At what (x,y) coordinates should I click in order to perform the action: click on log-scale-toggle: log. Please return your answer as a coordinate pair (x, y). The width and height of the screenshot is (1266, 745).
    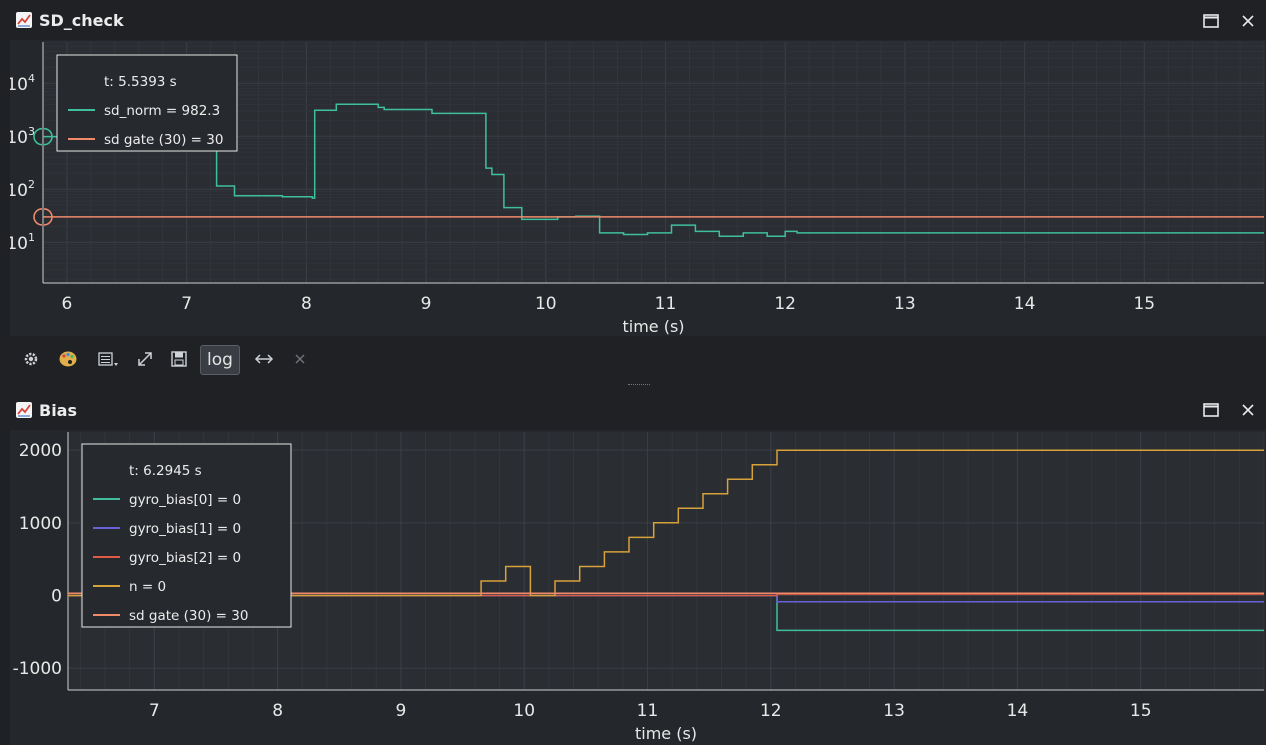
    Looking at the image, I should click on (220, 360).